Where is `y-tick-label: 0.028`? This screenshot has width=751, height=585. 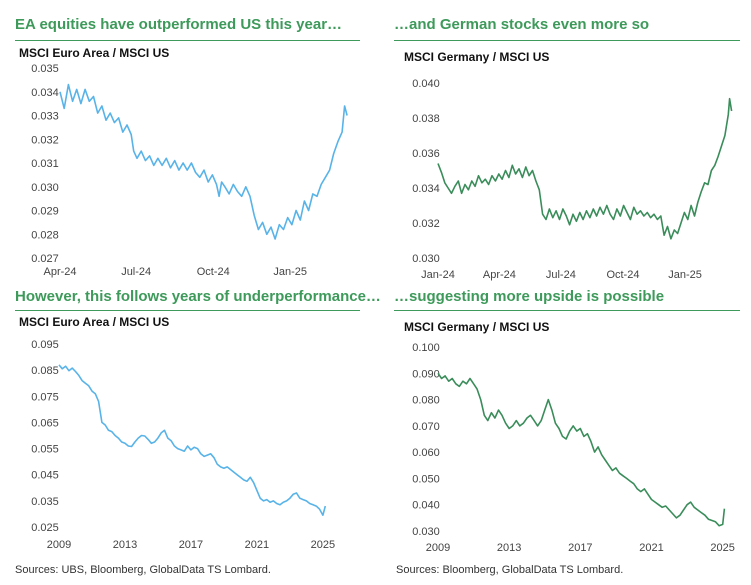 y-tick-label: 0.028 is located at coordinates (45, 235).